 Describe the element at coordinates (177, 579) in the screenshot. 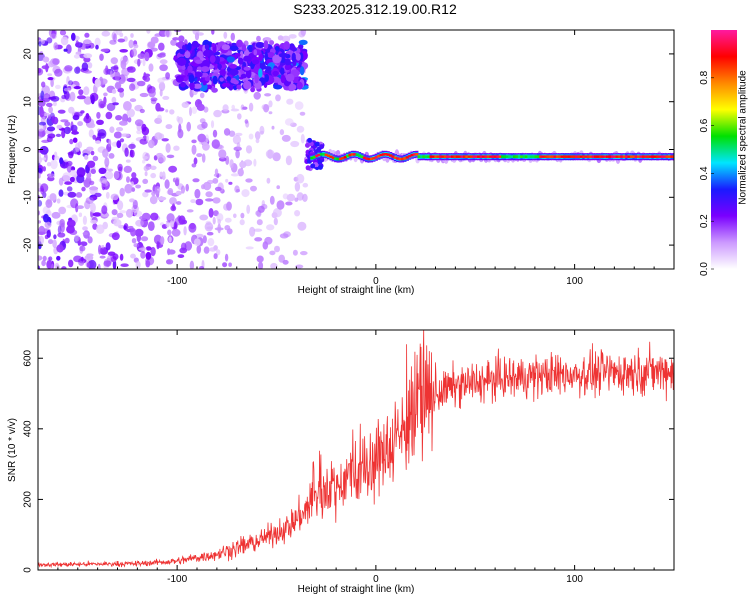

I see `x-tick-label: -100` at that location.